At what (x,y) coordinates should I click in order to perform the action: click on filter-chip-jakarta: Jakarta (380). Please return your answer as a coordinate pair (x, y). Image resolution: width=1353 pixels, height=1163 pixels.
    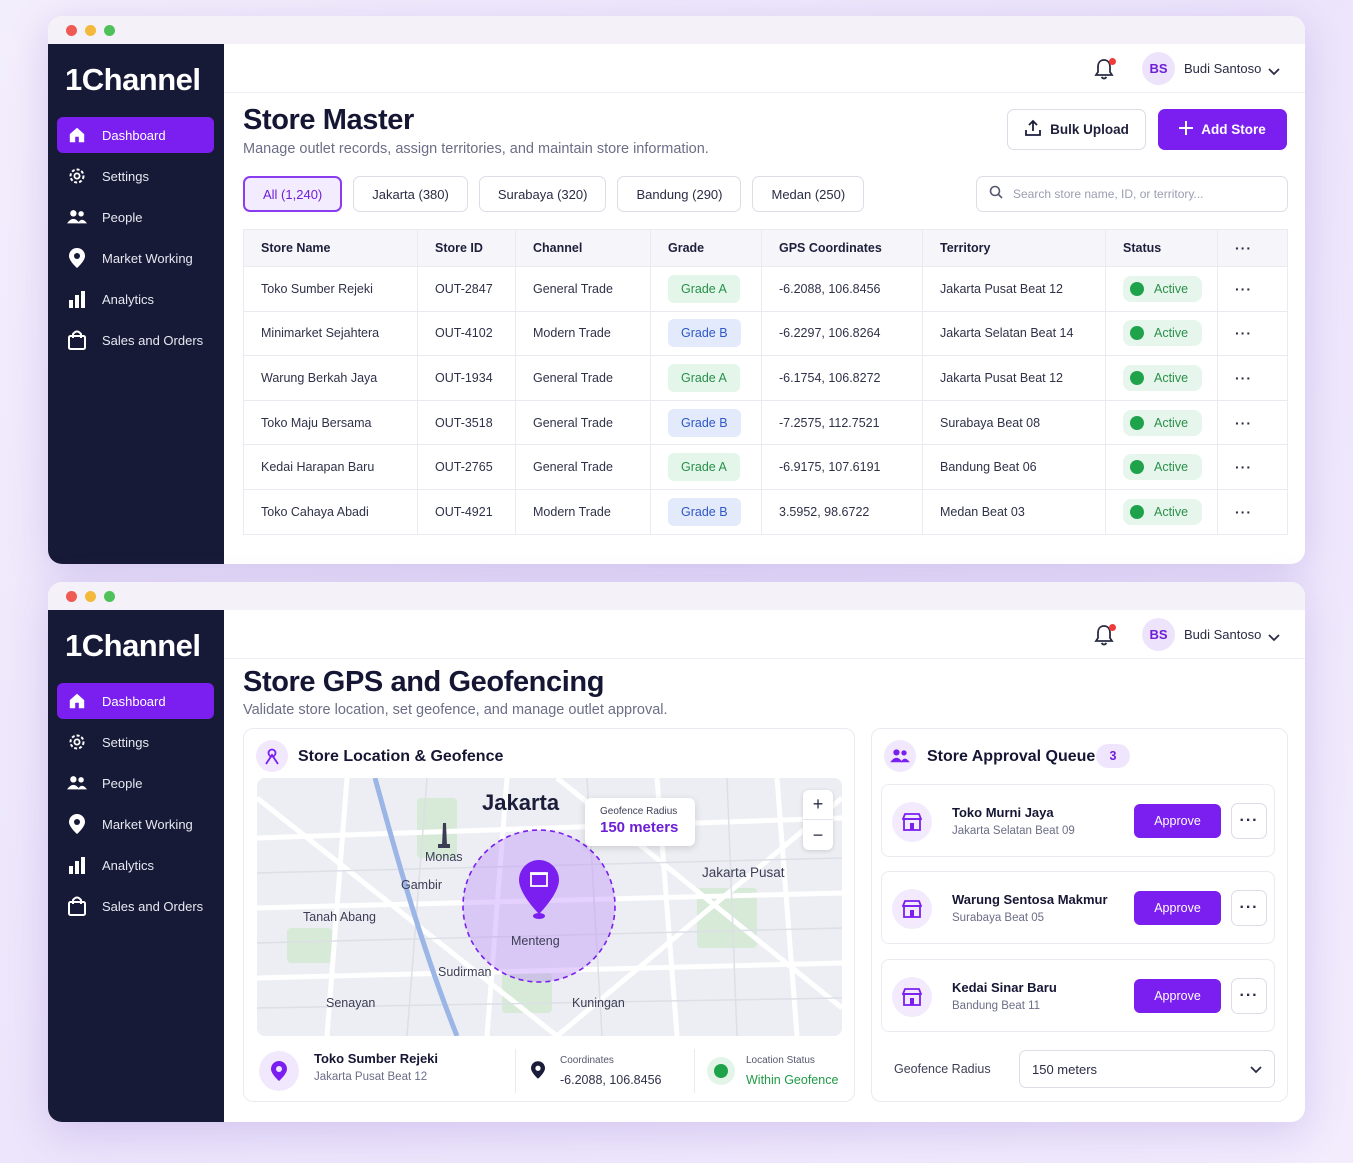
    Looking at the image, I should click on (410, 194).